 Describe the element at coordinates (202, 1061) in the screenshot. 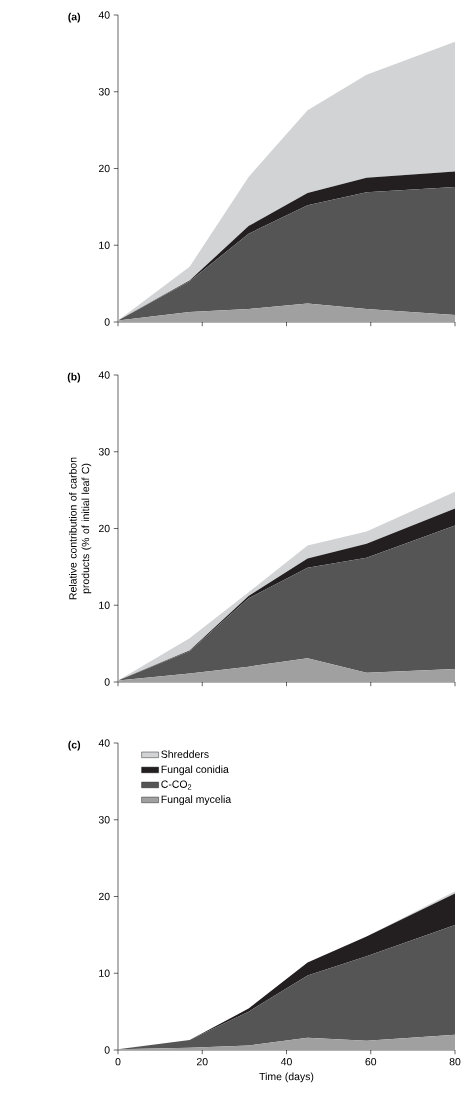

I see `x-tick-label: 20` at that location.